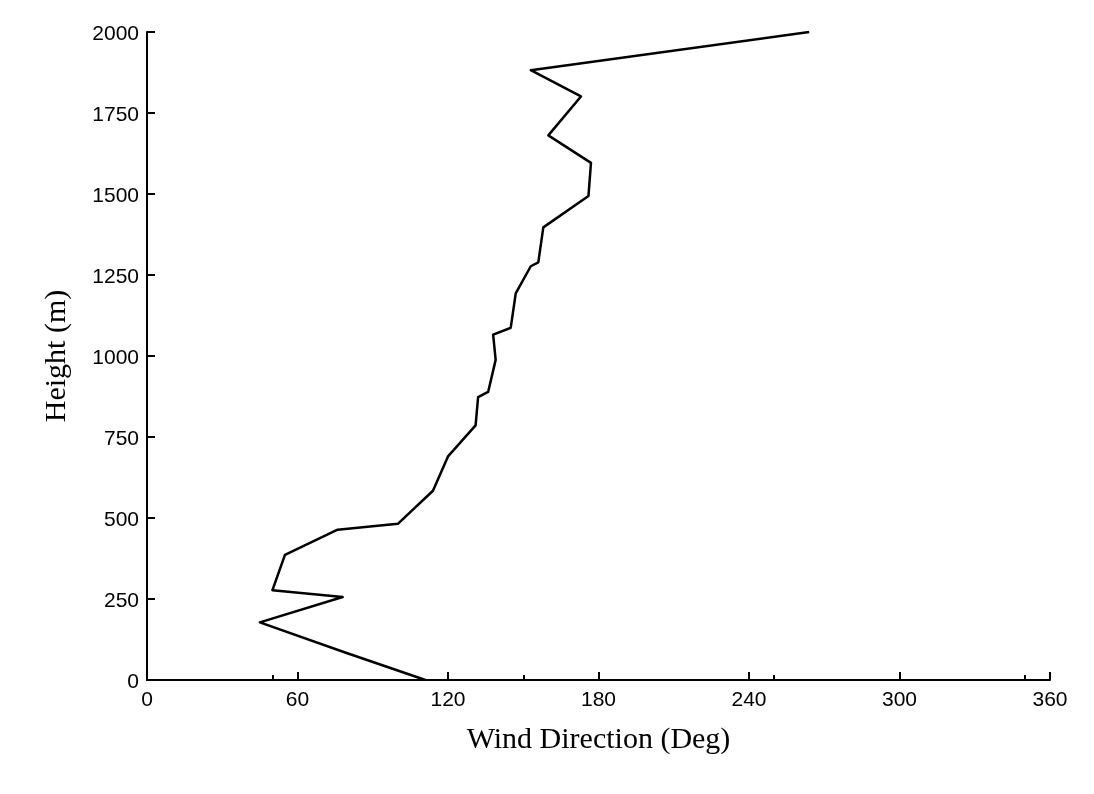 The image size is (1094, 794). What do you see at coordinates (121, 518) in the screenshot?
I see `y-tick-label: 500` at bounding box center [121, 518].